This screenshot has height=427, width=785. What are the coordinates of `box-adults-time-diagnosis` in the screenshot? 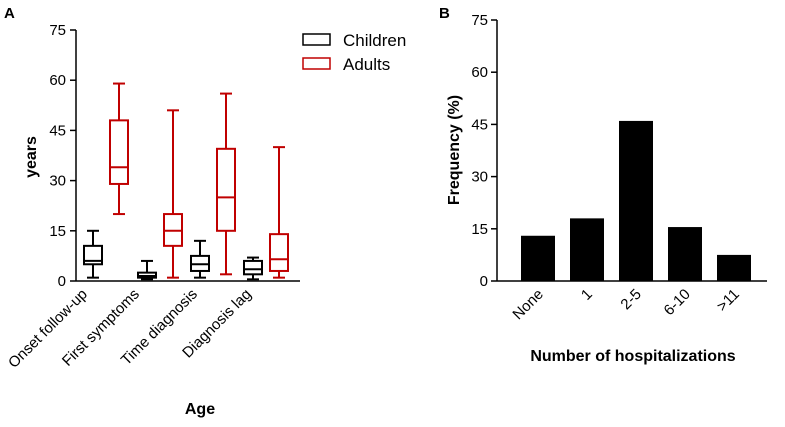 It's located at (226, 184).